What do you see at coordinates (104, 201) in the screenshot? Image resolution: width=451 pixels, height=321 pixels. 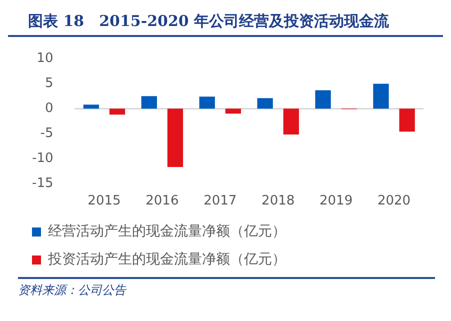 I see `x-tick-label: 2015` at bounding box center [104, 201].